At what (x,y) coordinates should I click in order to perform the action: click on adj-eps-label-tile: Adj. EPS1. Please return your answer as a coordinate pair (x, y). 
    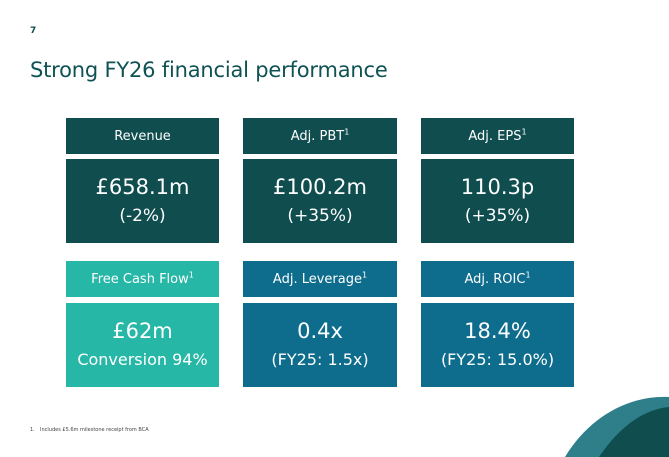
    Looking at the image, I should click on (497, 136).